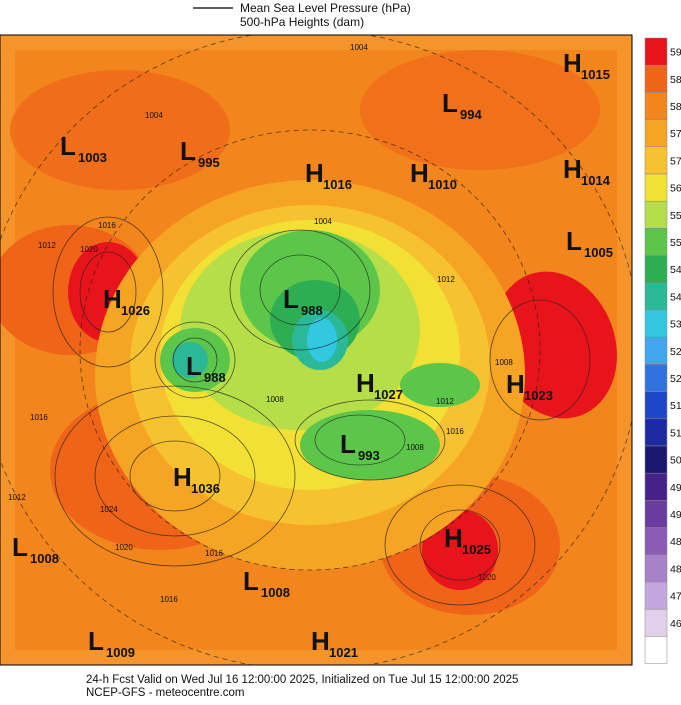 This screenshot has width=681, height=705. Describe the element at coordinates (675, 624) in the screenshot. I see `colorbar-label: 468` at that location.